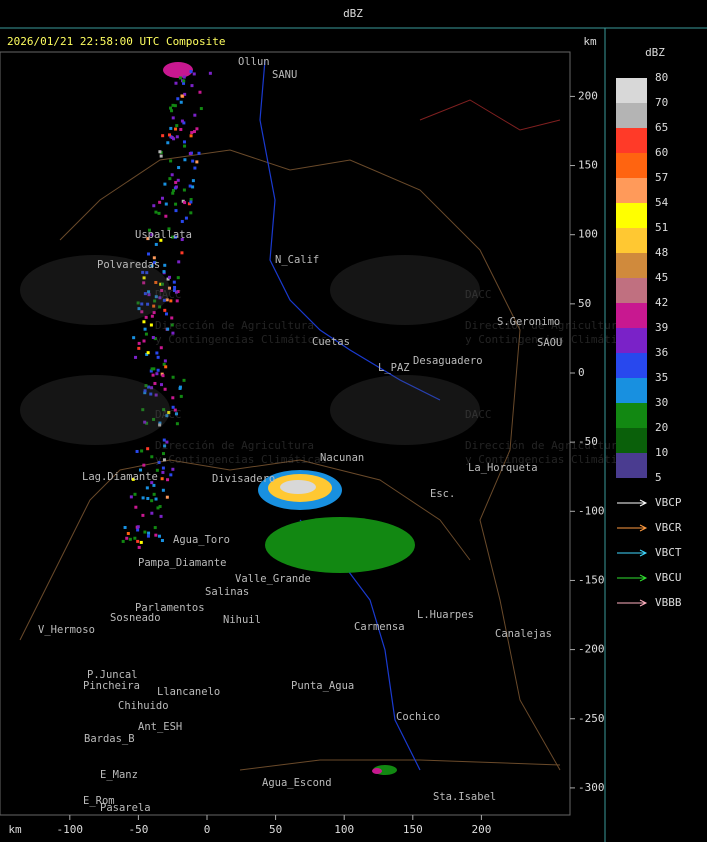 The width and height of the screenshot is (707, 842). I want to click on place-label: N_Calif, so click(297, 260).